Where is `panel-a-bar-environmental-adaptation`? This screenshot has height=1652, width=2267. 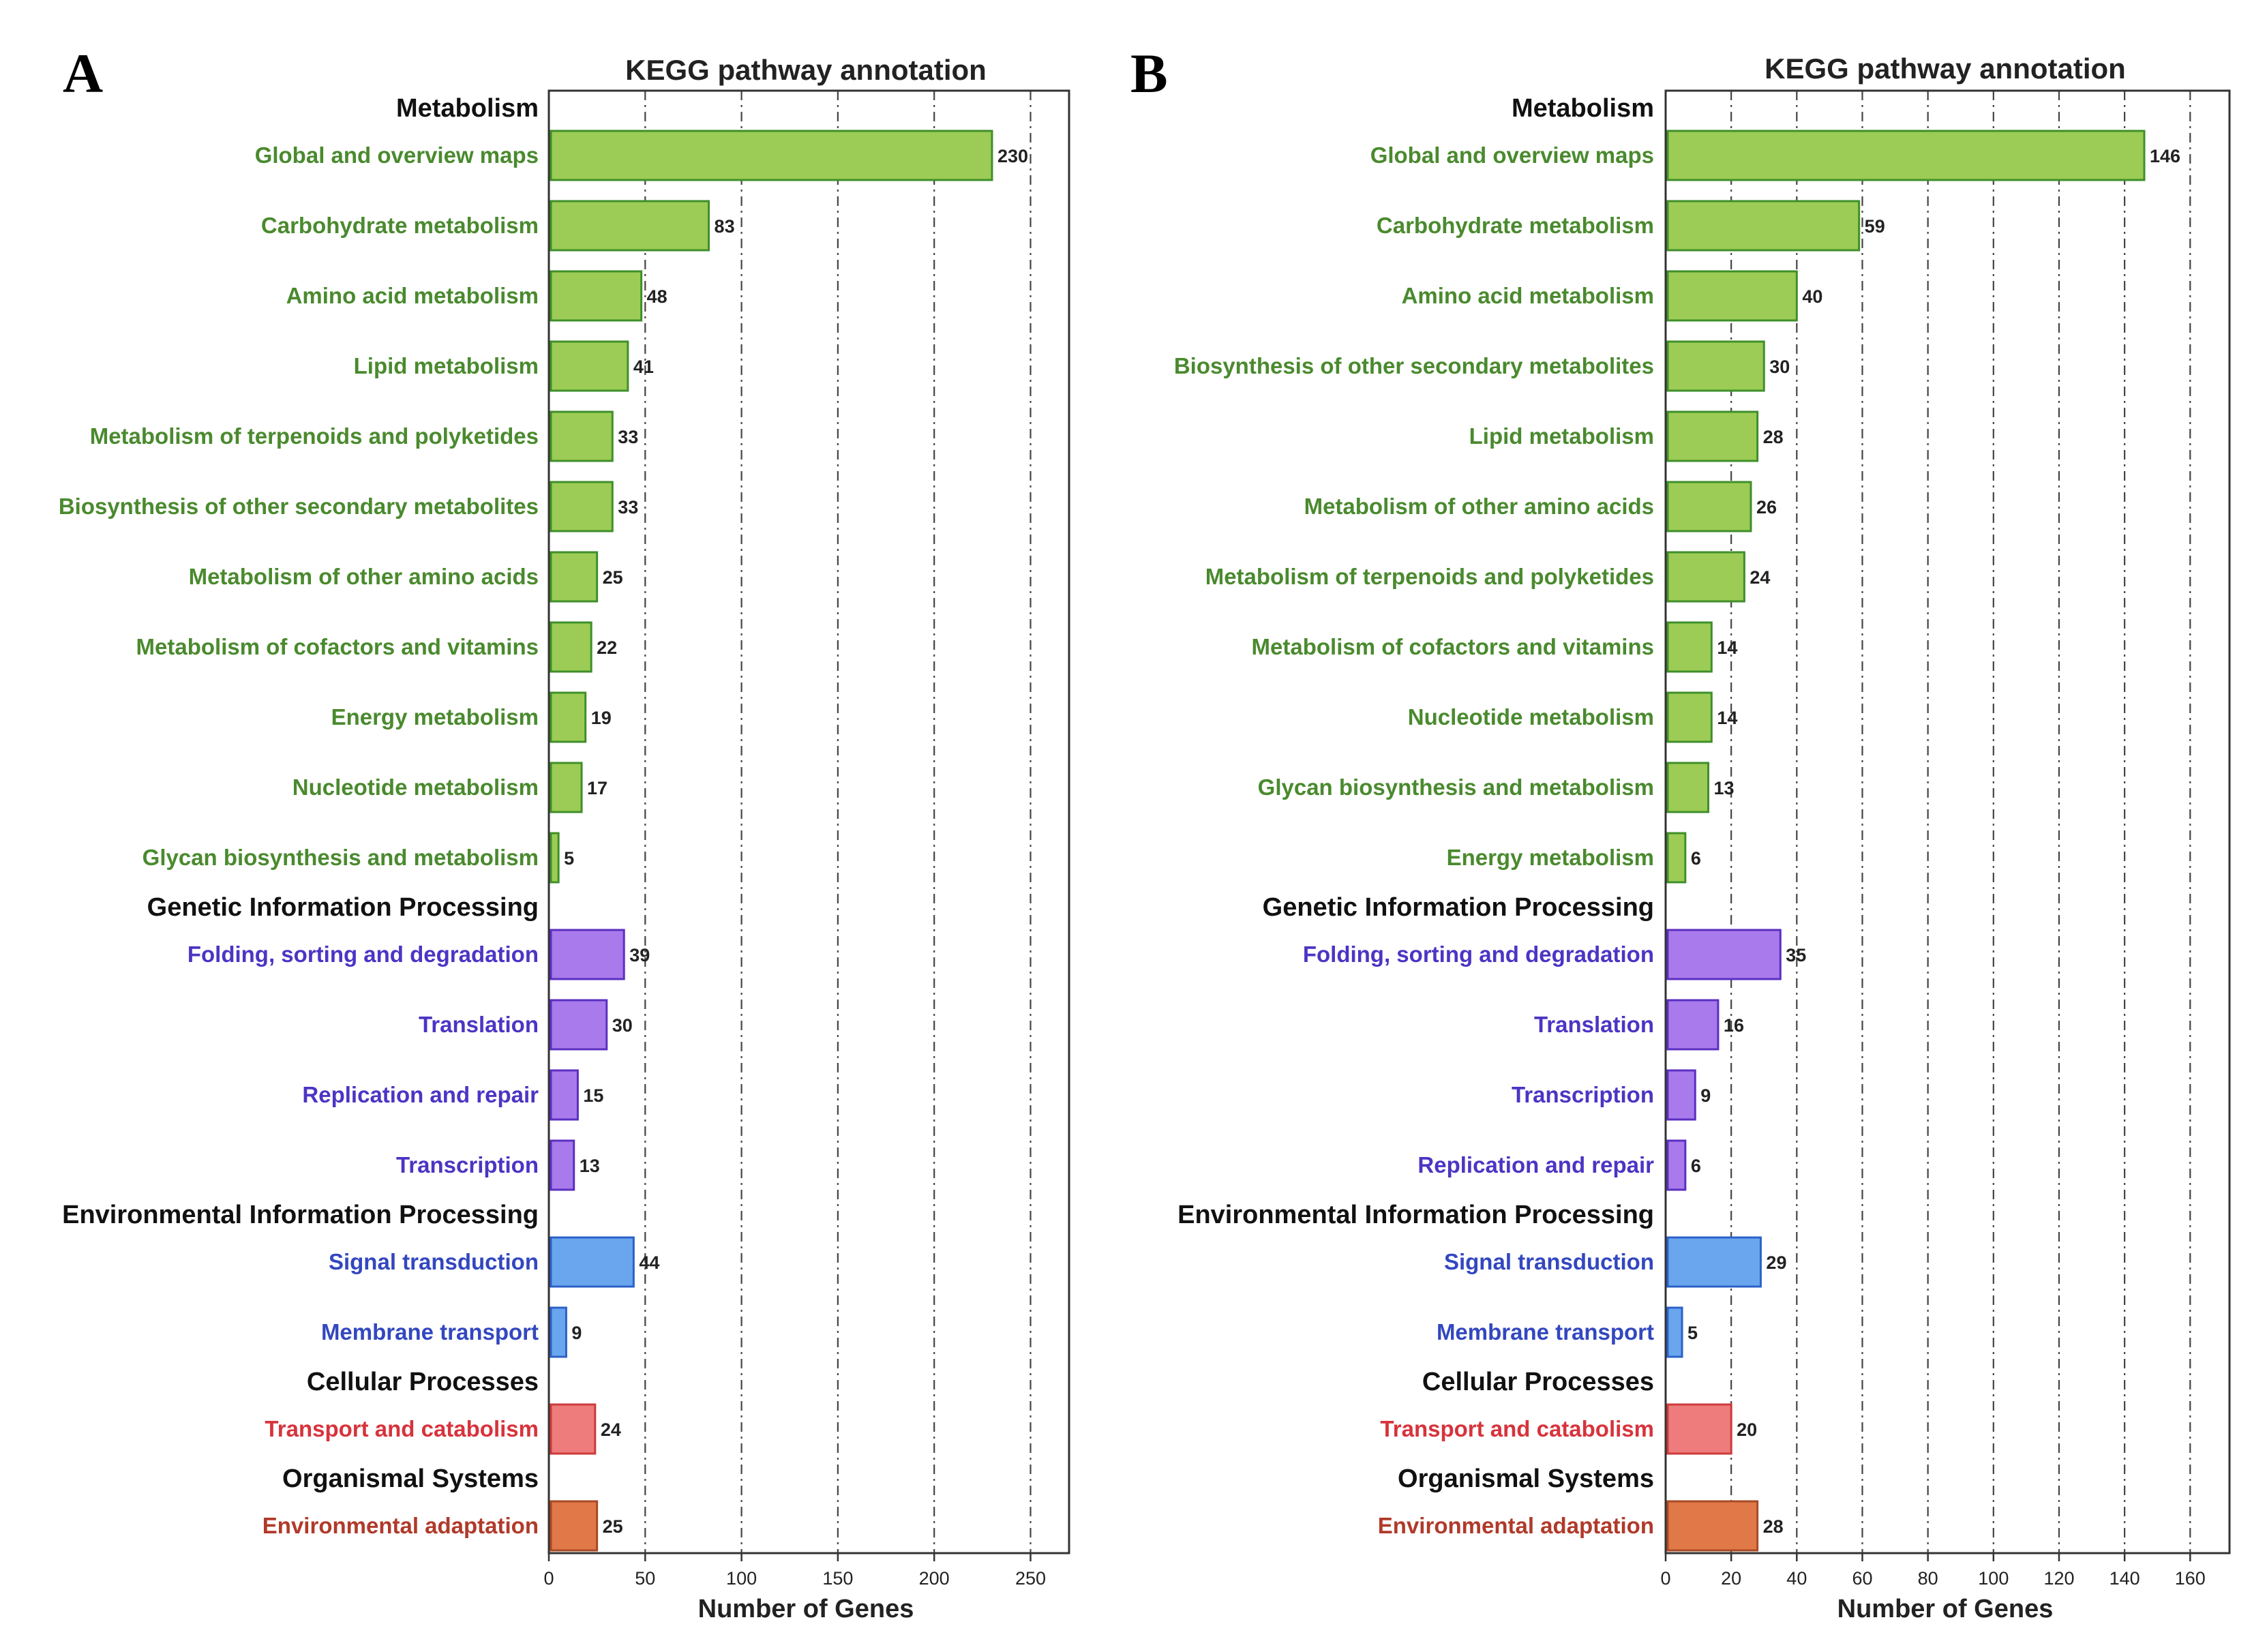 panel-a-bar-environmental-adaptation is located at coordinates (574, 1526).